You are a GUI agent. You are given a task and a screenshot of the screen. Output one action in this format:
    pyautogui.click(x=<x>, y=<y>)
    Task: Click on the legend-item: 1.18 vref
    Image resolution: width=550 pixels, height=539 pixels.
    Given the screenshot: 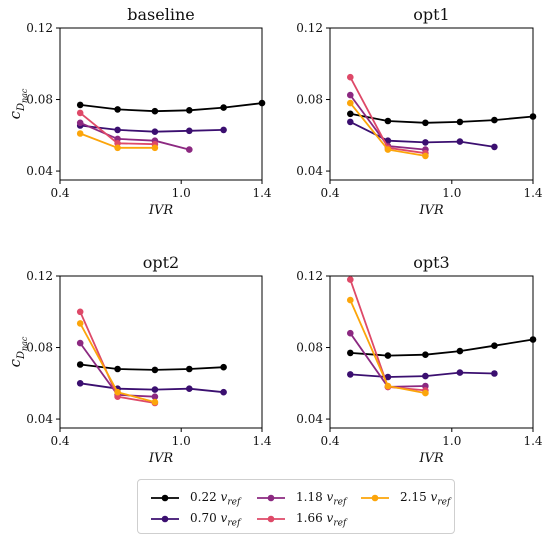 What is the action you would take?
    pyautogui.click(x=303, y=498)
    